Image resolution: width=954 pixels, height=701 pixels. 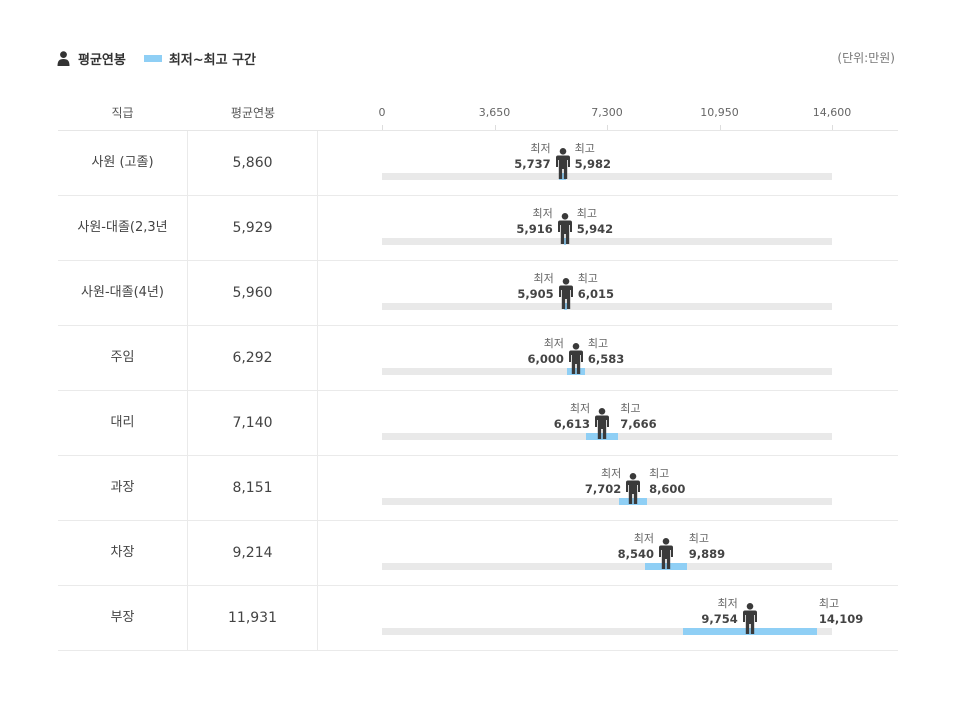 I want to click on legend: 평균연봉 최저~최고 구간, so click(x=156, y=58).